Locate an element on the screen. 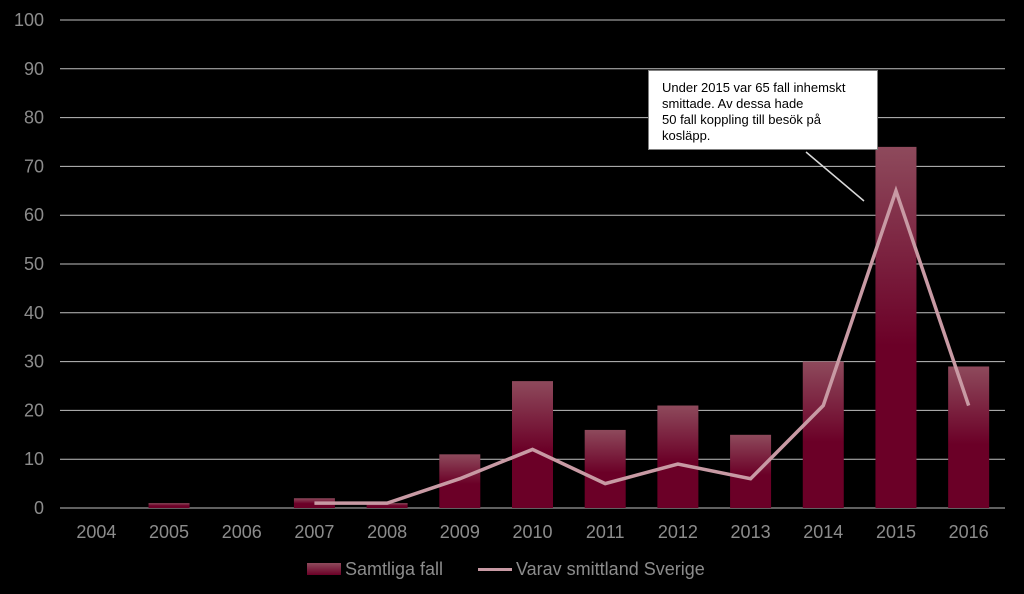 This screenshot has height=594, width=1024. bar-2009 is located at coordinates (460, 481).